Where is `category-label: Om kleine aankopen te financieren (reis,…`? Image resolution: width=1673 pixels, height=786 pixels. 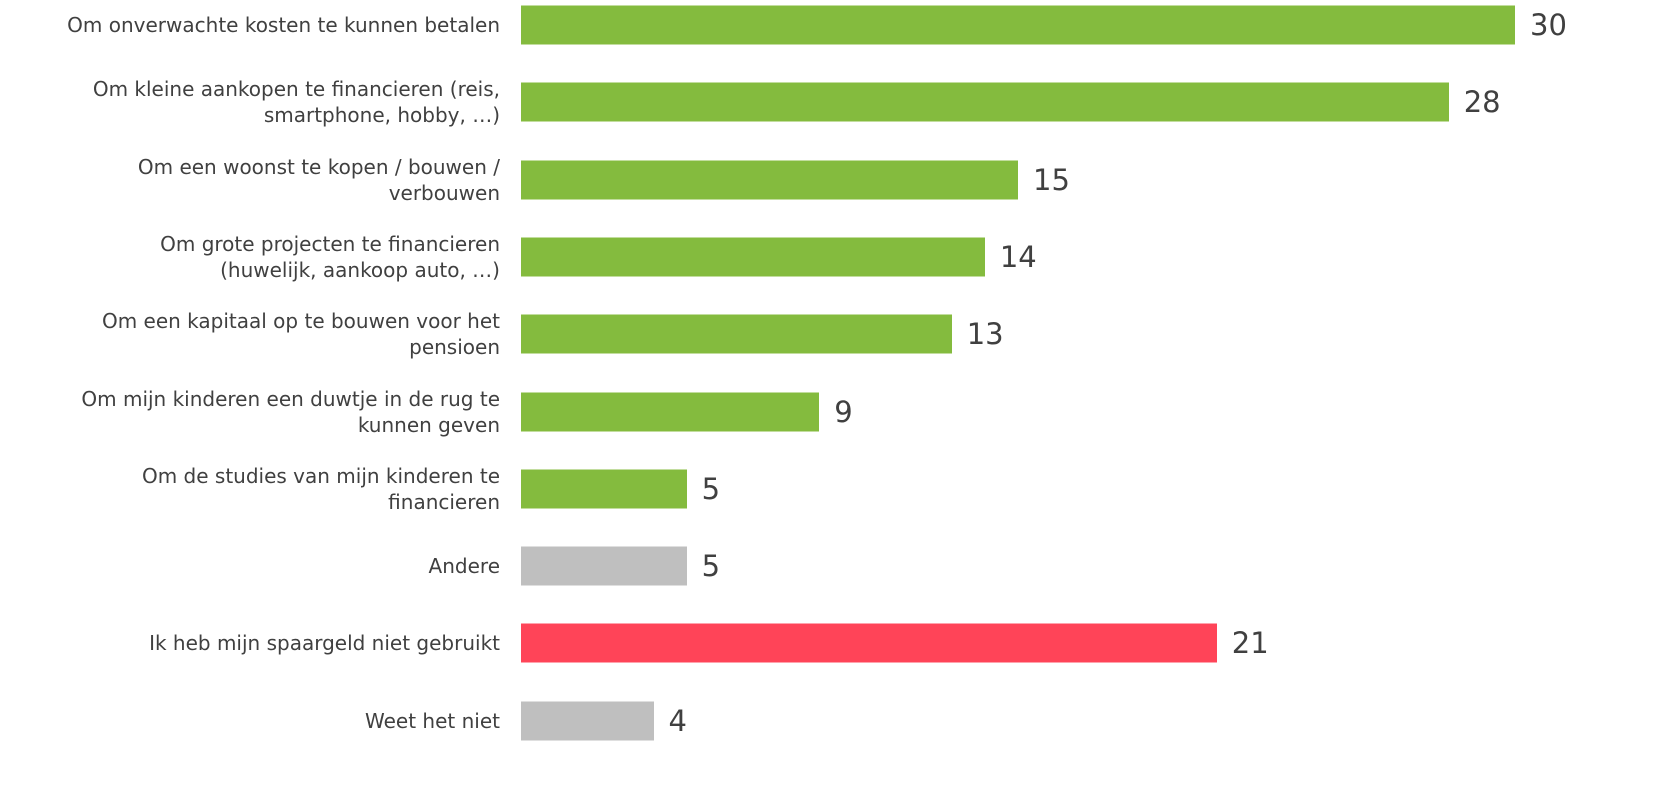
category-label: Om kleine aankopen te financieren (reis,… is located at coordinates (296, 102).